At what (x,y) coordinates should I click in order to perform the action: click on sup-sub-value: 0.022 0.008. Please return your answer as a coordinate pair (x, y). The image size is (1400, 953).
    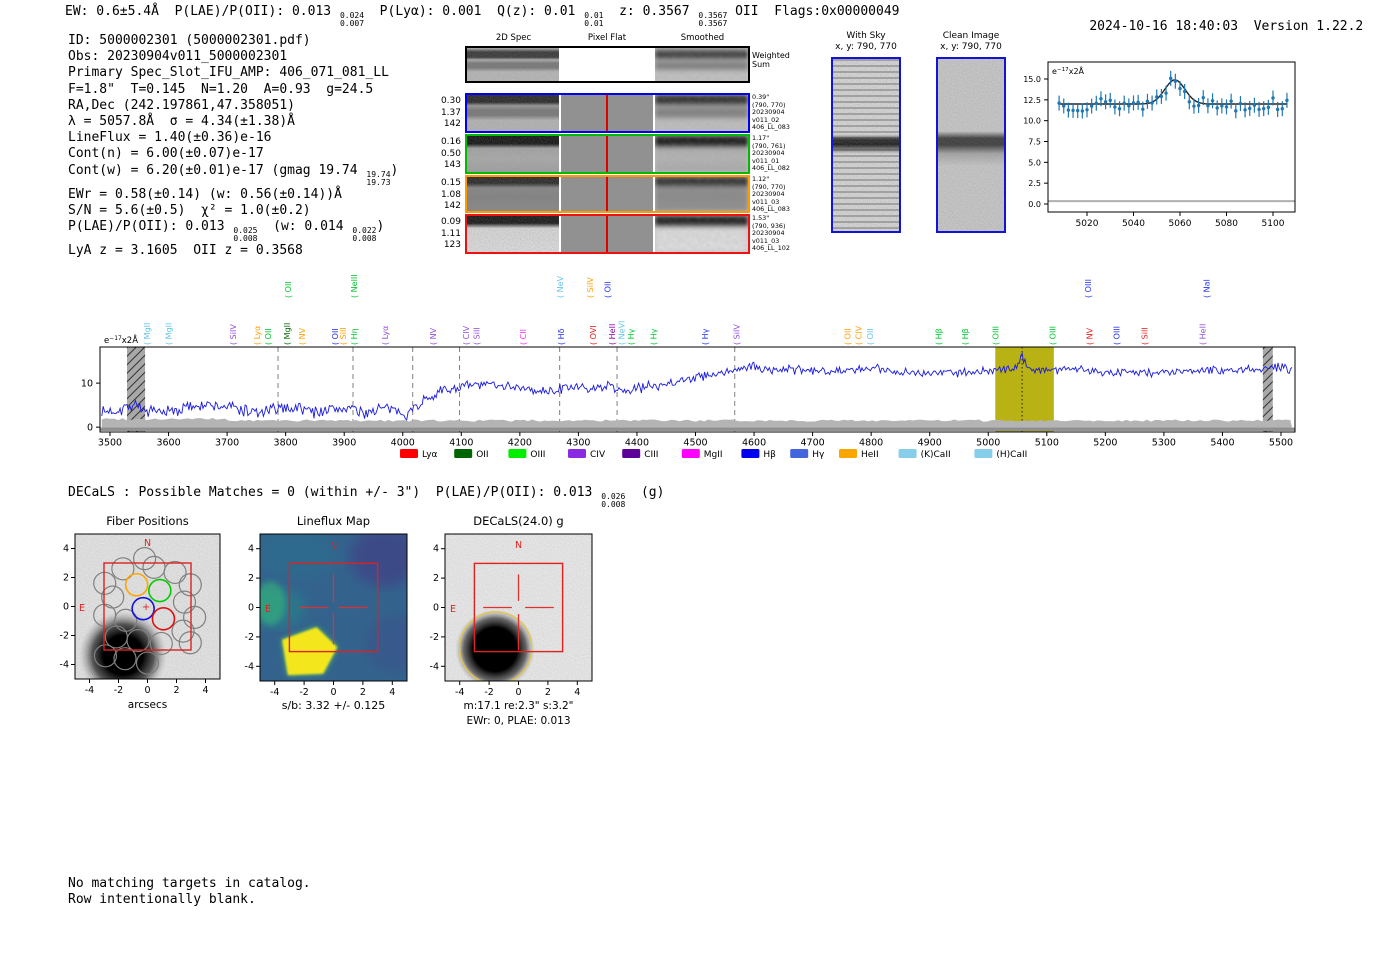
    Looking at the image, I should click on (364, 235).